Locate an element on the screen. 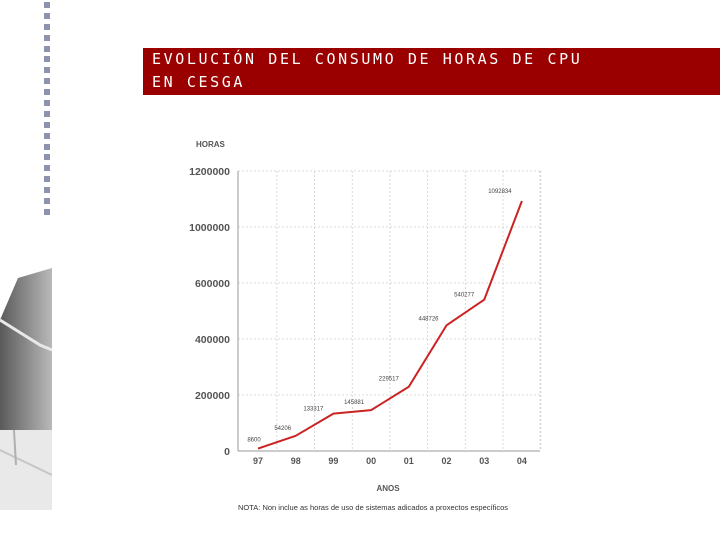 The image size is (720, 540). y-tick-label: 200000 is located at coordinates (212, 396).